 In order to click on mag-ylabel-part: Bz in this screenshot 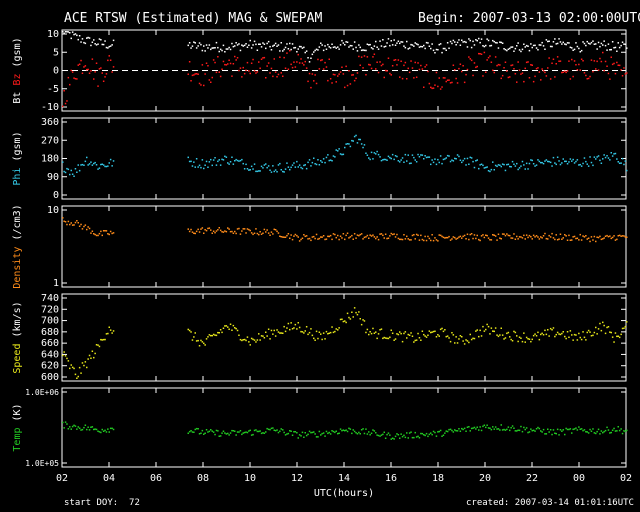, I will do `click(17, 83)`.